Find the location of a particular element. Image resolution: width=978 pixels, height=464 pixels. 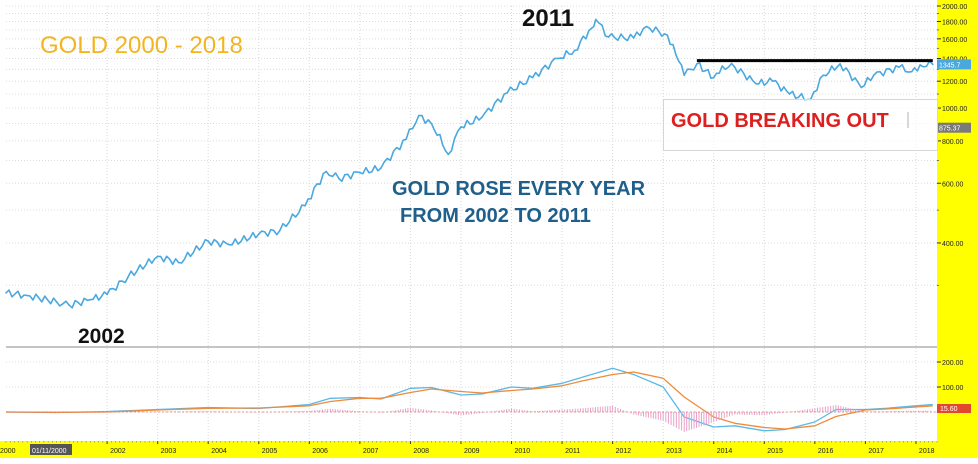

current-value-flag is located at coordinates (954, 64).